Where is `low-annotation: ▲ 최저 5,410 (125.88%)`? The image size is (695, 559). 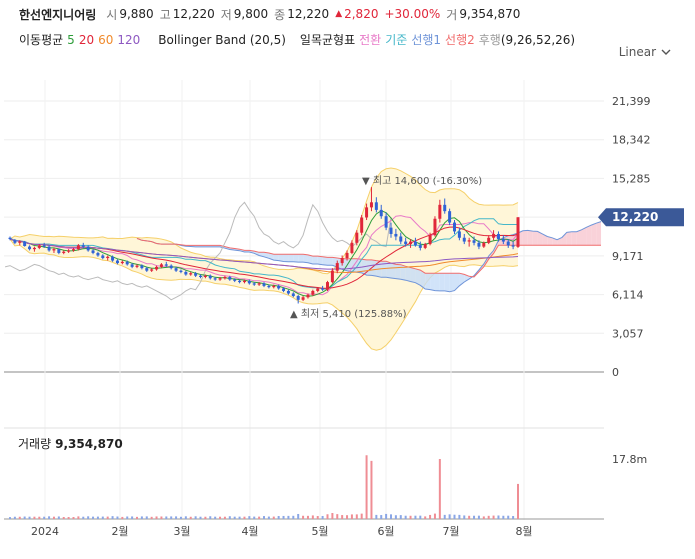
low-annotation: ▲ 최저 5,410 (125.88%) is located at coordinates (348, 314).